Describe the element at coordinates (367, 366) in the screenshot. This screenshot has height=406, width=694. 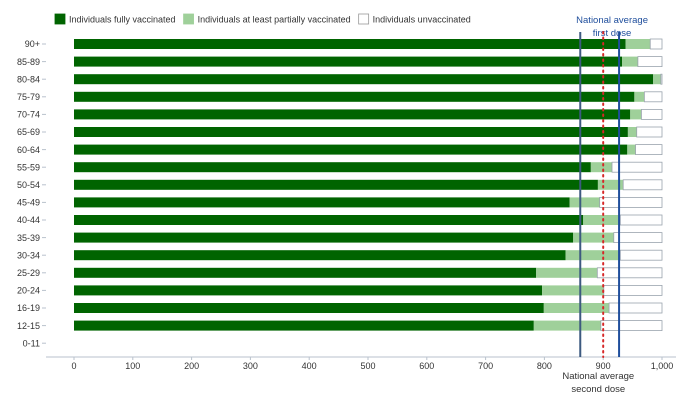
I see `x-tick-label-5: 500` at that location.